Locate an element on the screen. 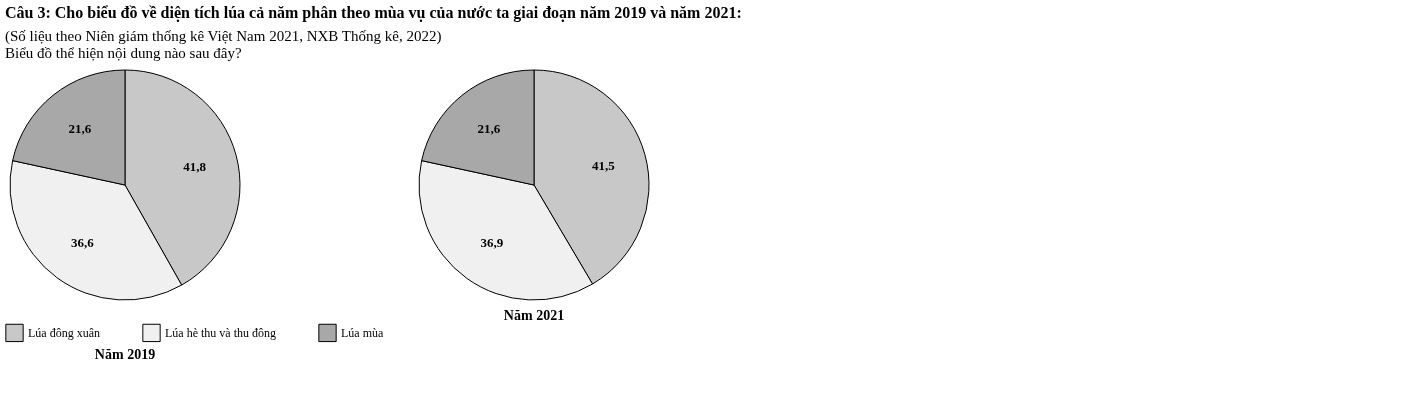 This screenshot has height=411, width=1428. chart-subtitle: (Số liệu theo Niên giám thống kê Việt Nam 2021, NXB Thống kê, 2022) is located at coordinates (223, 36).